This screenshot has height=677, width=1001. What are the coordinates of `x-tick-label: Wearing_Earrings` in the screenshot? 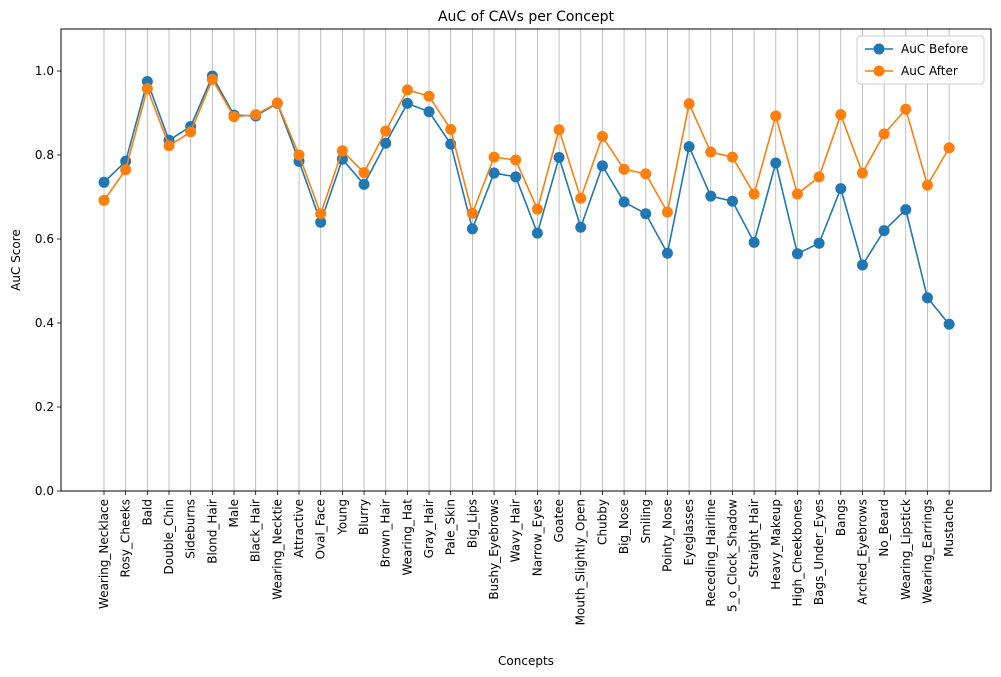 It's located at (927, 551).